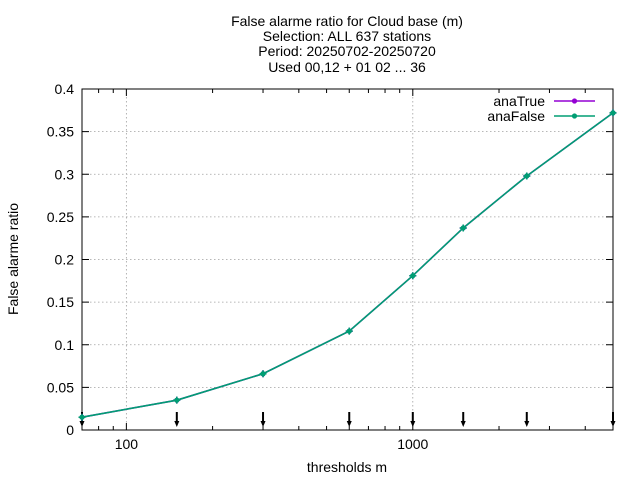 The width and height of the screenshot is (640, 480). Describe the element at coordinates (60, 302) in the screenshot. I see `y-tick-label: 0.15` at that location.